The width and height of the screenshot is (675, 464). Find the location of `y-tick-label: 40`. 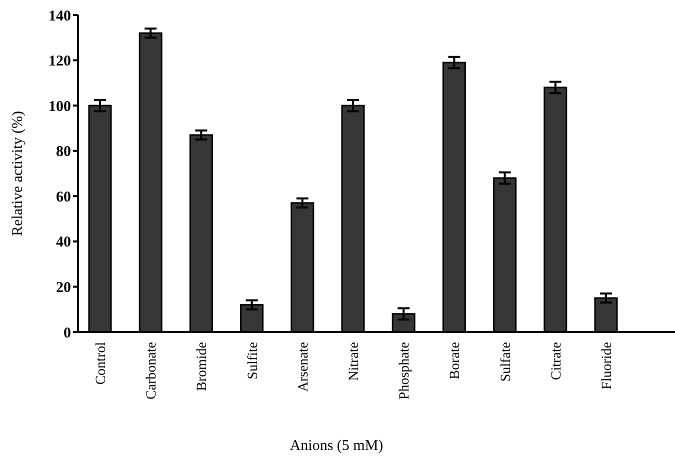

y-tick-label: 40 is located at coordinates (63, 242).